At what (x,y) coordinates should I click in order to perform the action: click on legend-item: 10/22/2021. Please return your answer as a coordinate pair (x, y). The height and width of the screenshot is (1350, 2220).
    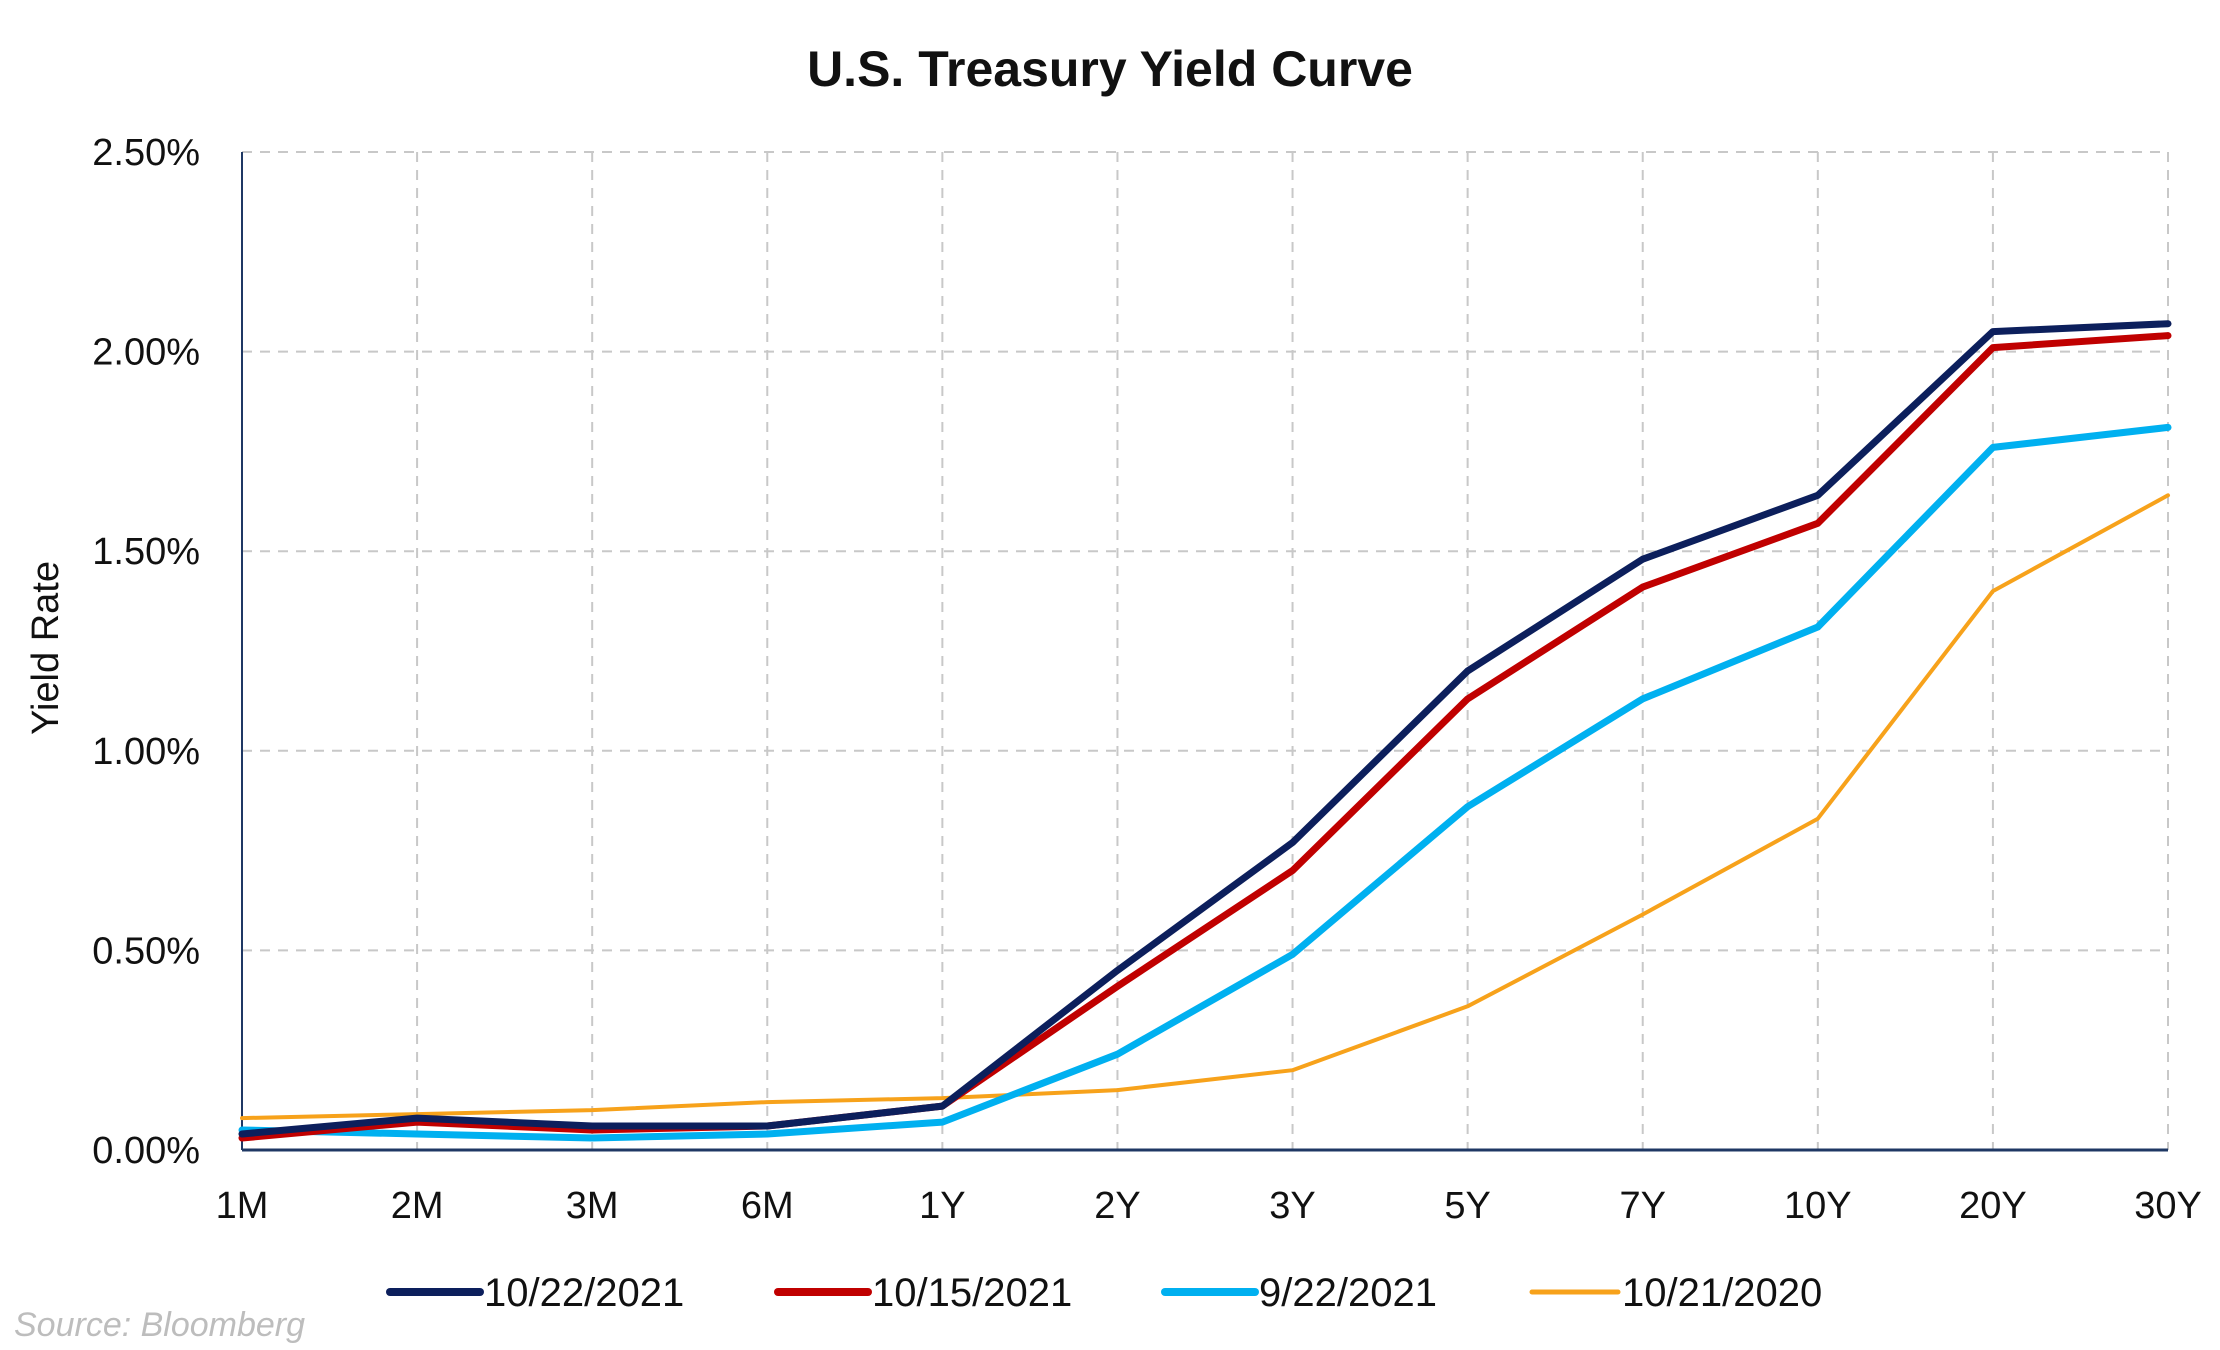
    Looking at the image, I should click on (535, 1293).